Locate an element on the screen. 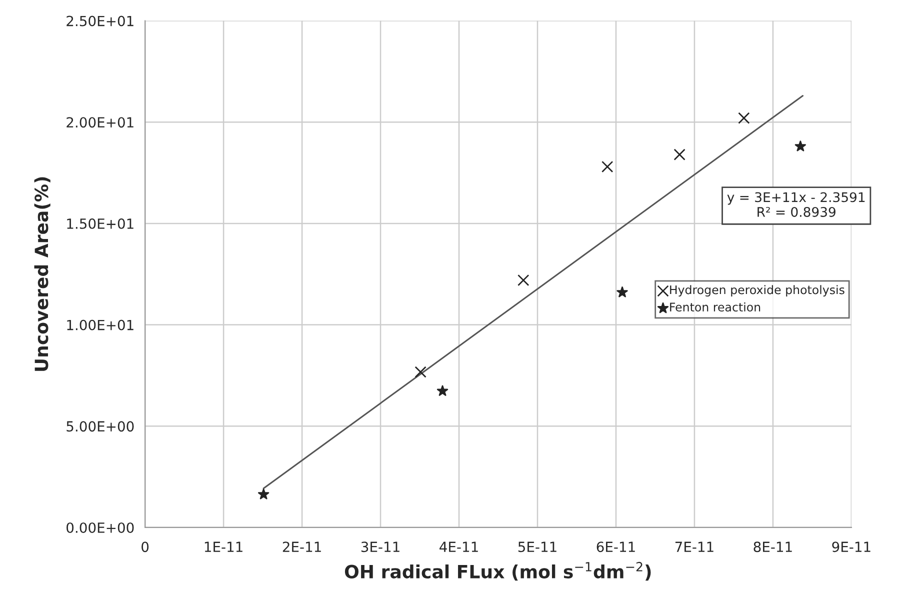  y-axis-title: Uncovered Area(%) is located at coordinates (42, 274).